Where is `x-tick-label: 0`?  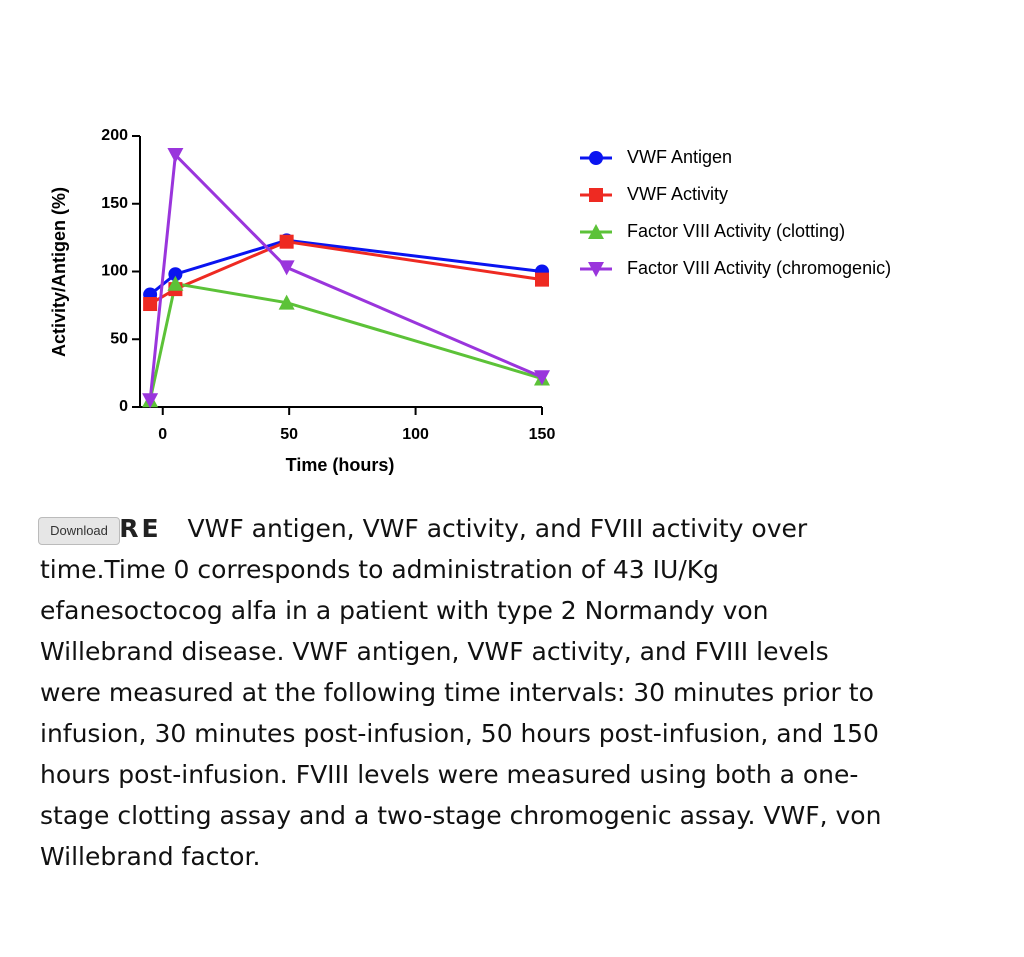 x-tick-label: 0 is located at coordinates (162, 434).